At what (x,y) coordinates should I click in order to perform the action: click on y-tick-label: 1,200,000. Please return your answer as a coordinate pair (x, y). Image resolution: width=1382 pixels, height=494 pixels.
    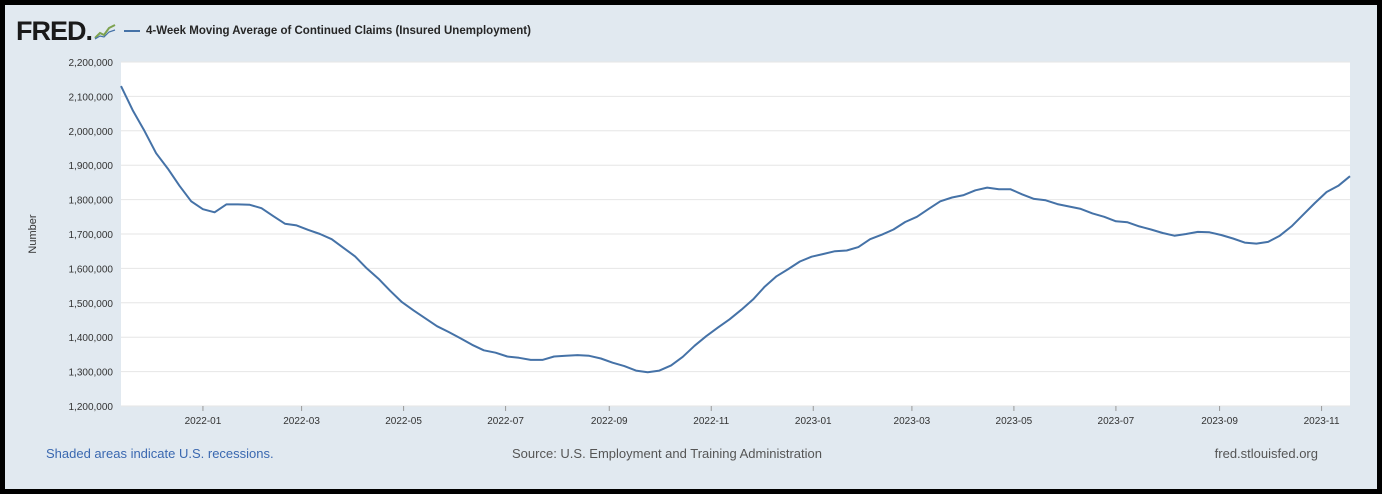
    Looking at the image, I should click on (91, 407).